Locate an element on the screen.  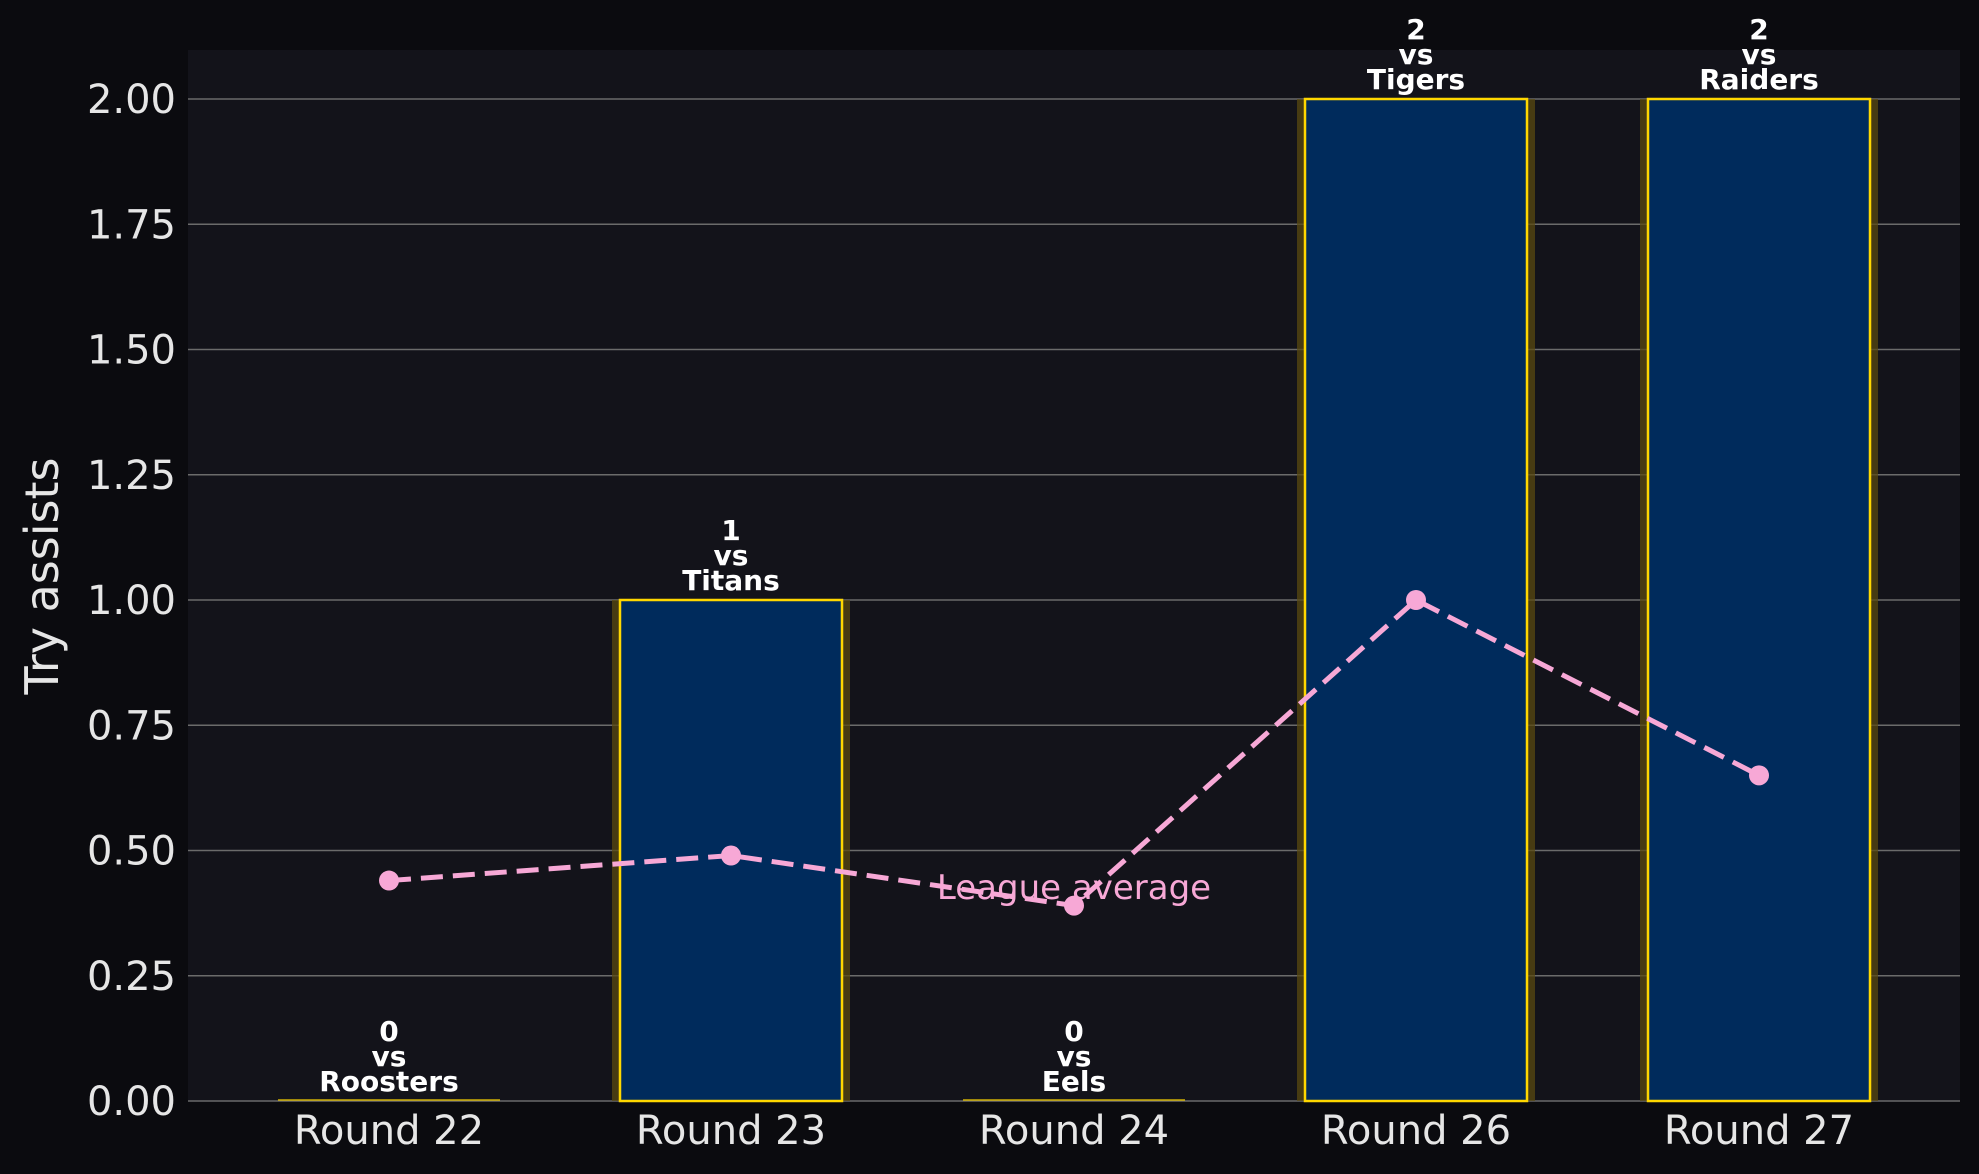
y-tick-label: 1.00 is located at coordinates (131, 601).